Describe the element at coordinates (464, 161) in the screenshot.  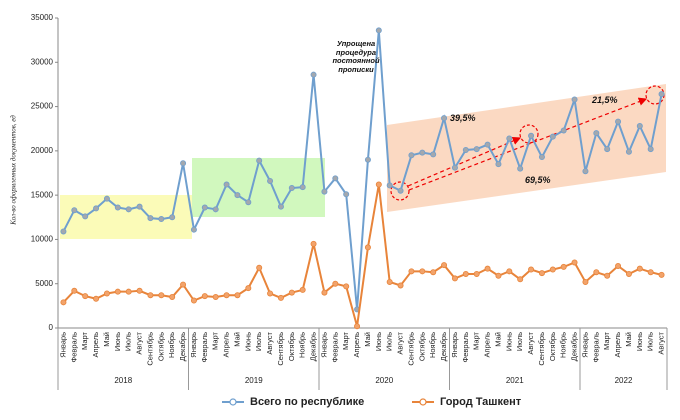
I see `trend-arrow` at that location.